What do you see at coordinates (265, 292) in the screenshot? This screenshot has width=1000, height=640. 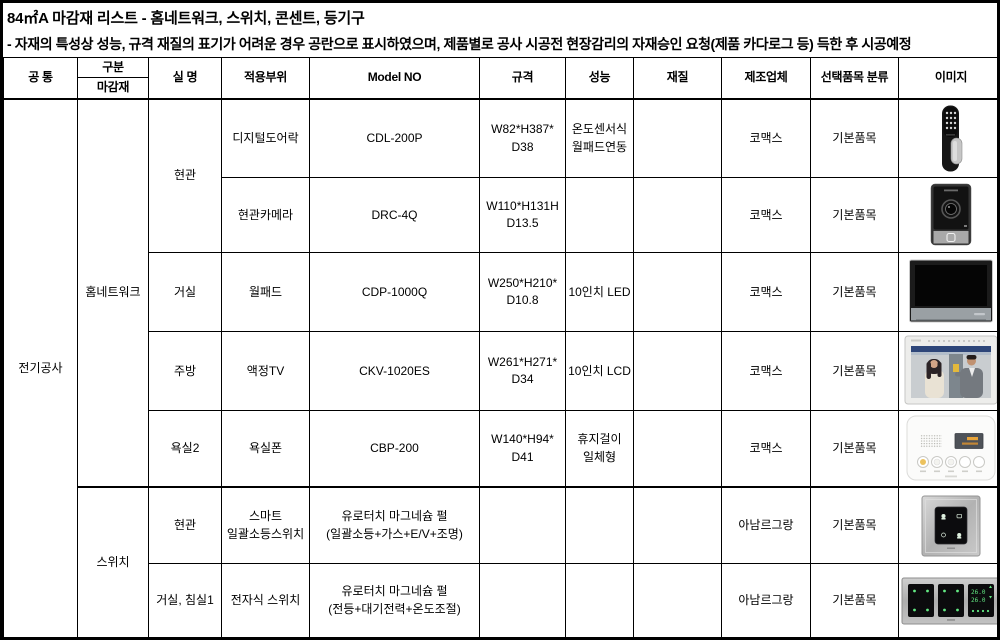 I see `cell-part: 월패드` at bounding box center [265, 292].